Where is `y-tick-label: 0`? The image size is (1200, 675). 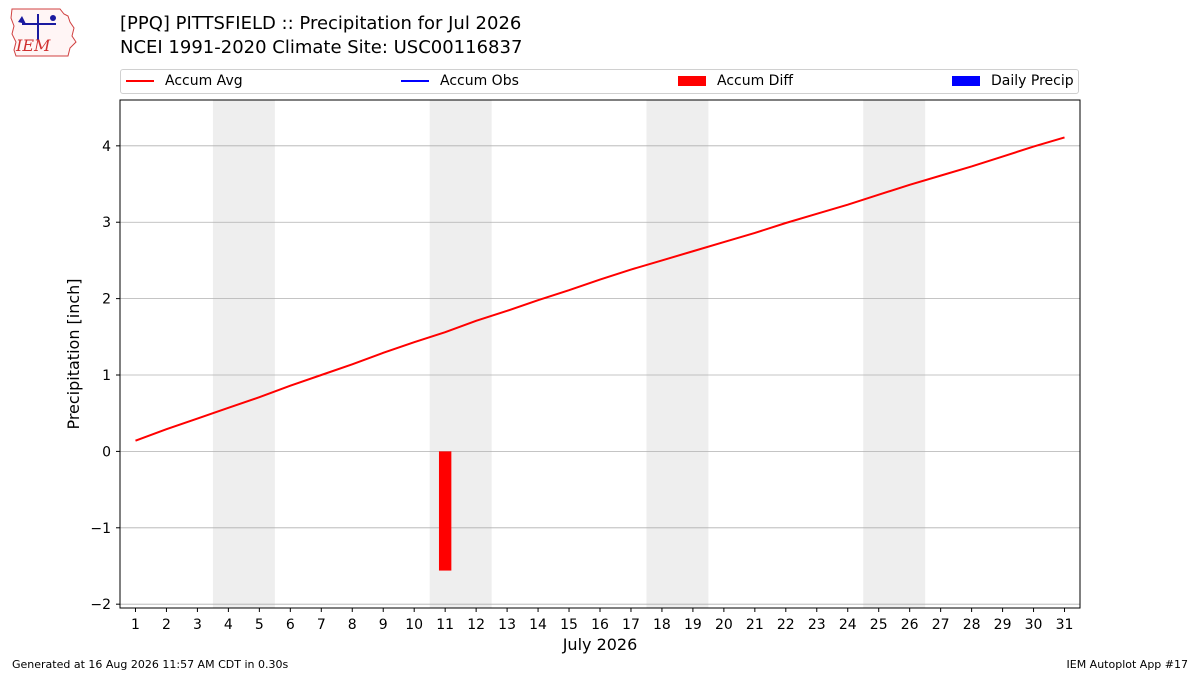
y-tick-label: 0 is located at coordinates (106, 452).